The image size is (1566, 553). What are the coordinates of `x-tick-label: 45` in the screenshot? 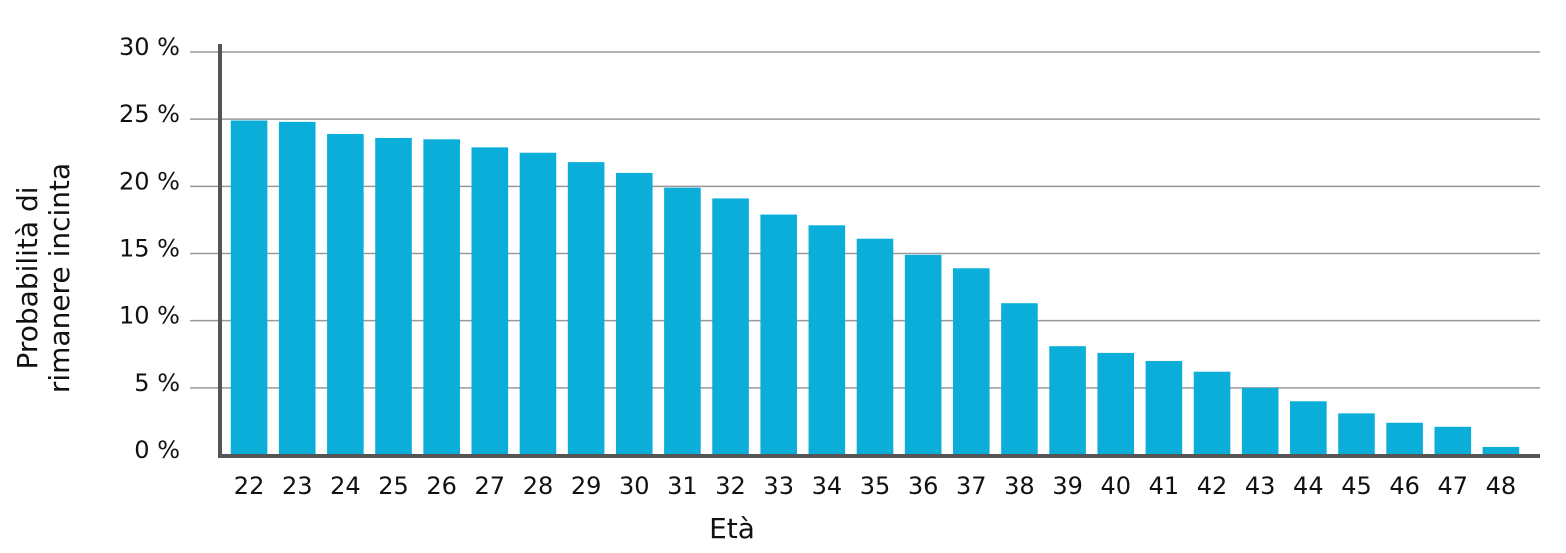 It's located at (1356, 486).